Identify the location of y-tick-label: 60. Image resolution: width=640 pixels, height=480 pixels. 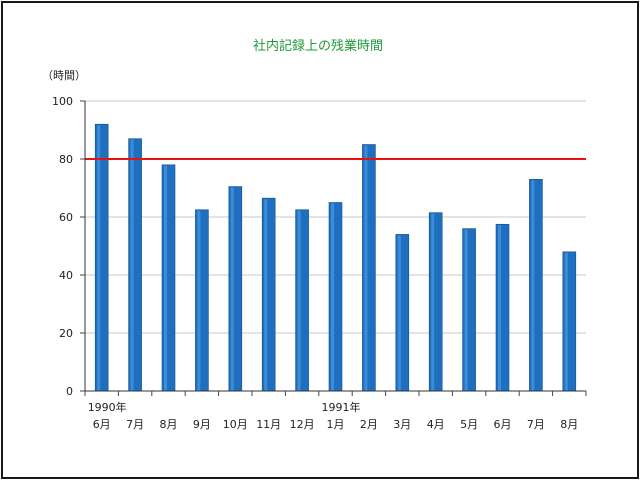
(66, 217).